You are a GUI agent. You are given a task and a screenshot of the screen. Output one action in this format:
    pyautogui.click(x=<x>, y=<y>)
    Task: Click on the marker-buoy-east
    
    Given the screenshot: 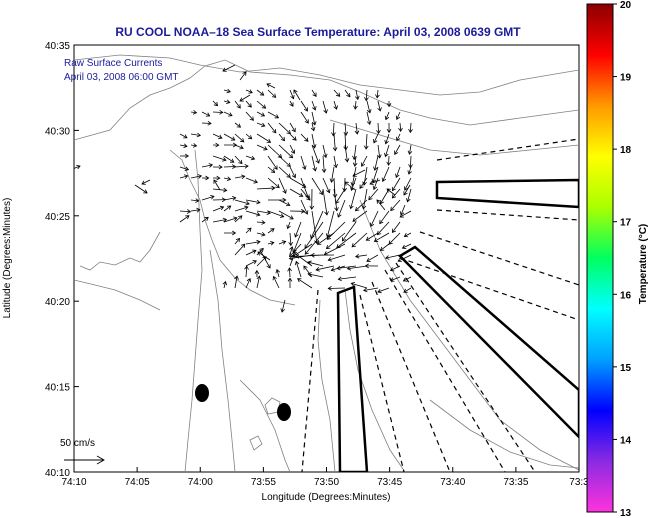 What is the action you would take?
    pyautogui.click(x=284, y=412)
    